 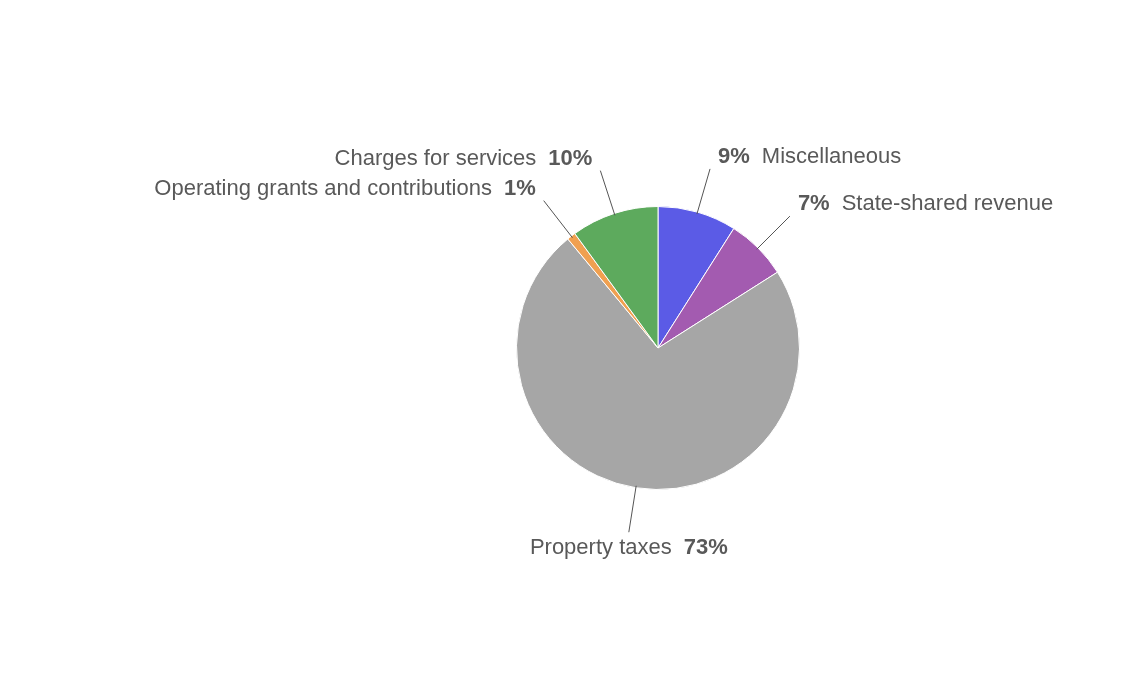 I want to click on data-label: 9%, so click(x=734, y=155).